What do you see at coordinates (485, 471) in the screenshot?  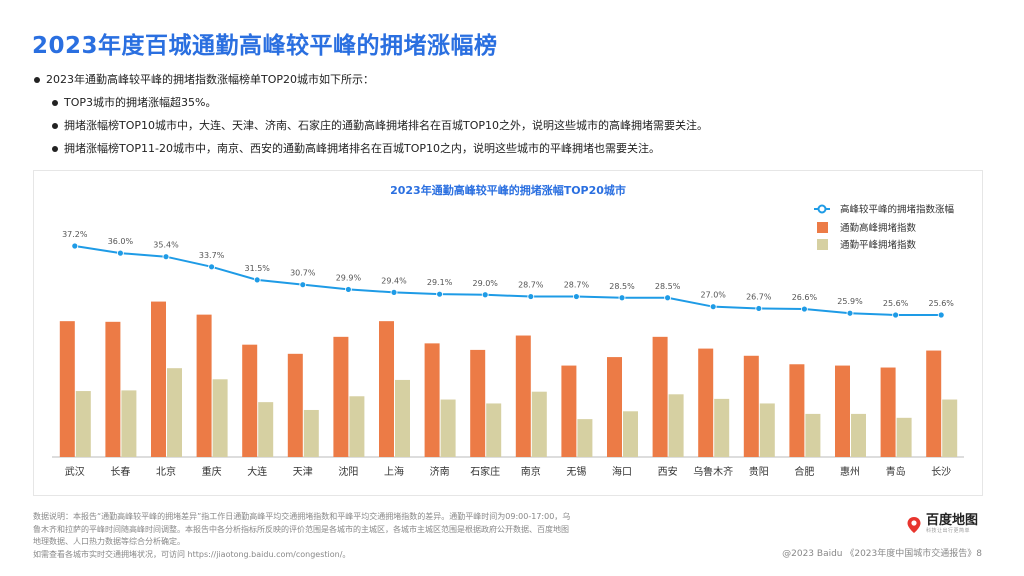 I see `x-tick-label-9: 石家庄` at bounding box center [485, 471].